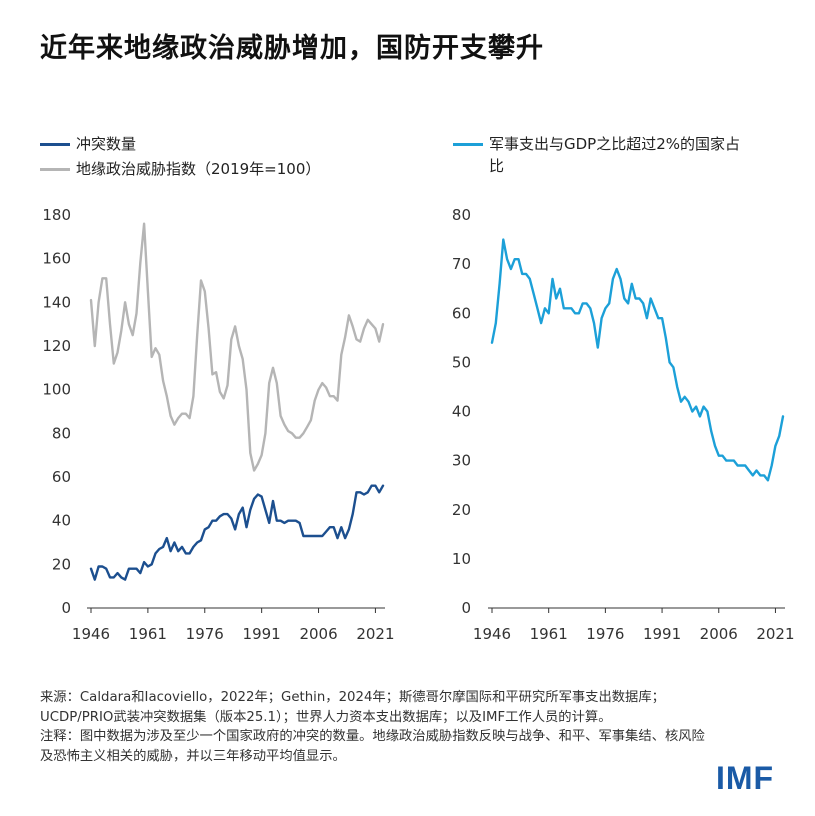 The width and height of the screenshot is (815, 816). I want to click on legend-item-threat-index: 地缘政治威胁指数（2019年=100）, so click(180, 169).